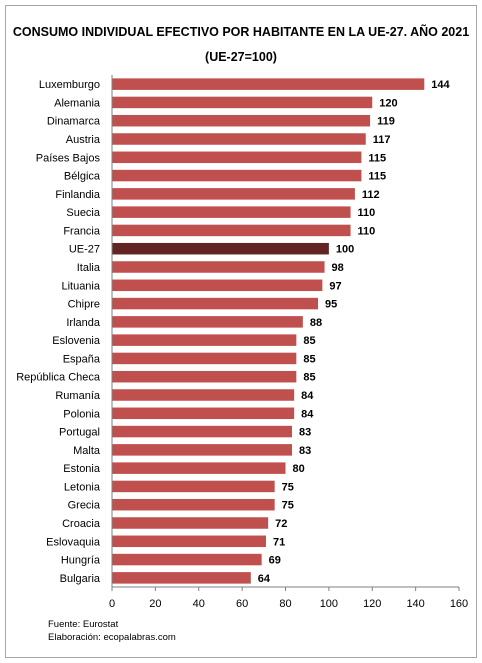 The image size is (482, 663). I want to click on category-label-12: Chipre, so click(84, 305).